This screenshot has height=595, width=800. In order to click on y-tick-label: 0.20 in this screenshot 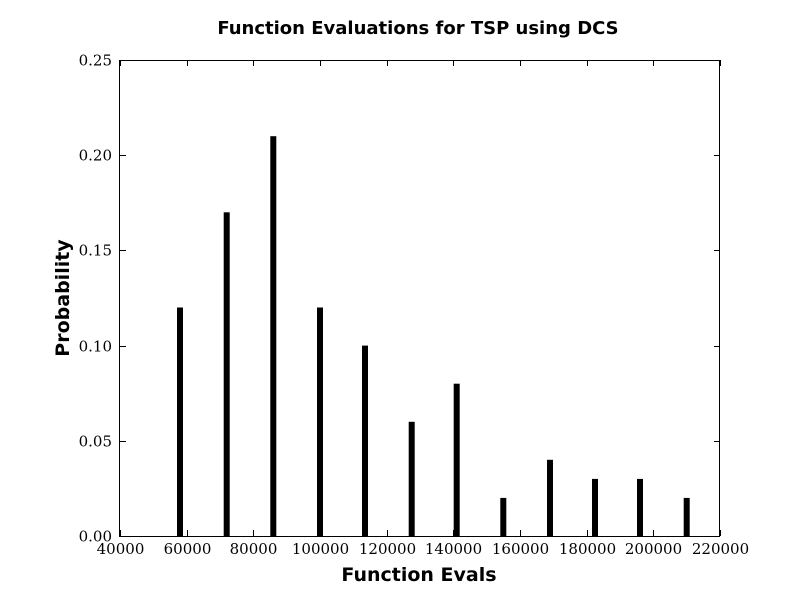, I will do `click(95, 156)`.